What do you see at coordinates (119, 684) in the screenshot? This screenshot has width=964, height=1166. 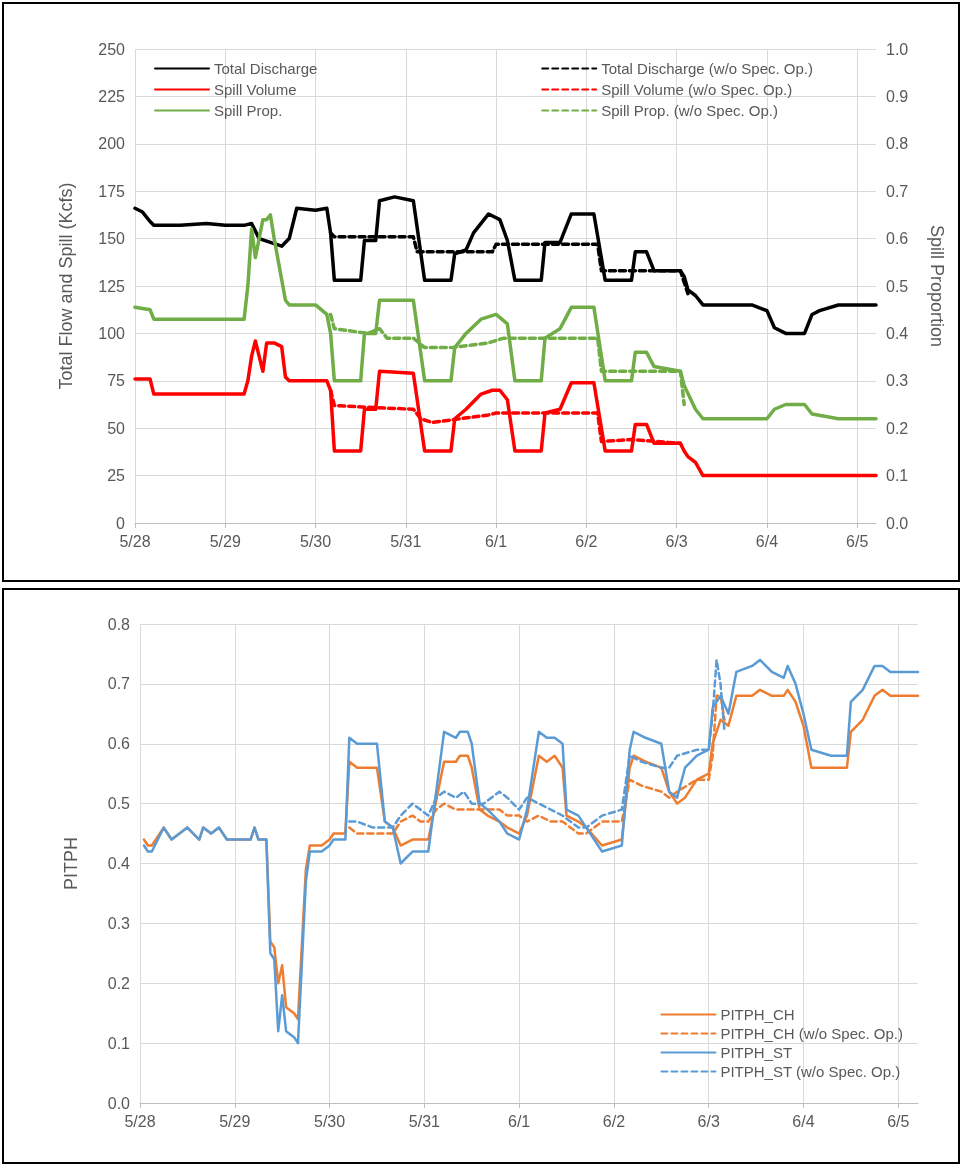 I see `y-tick-label: 0.7` at bounding box center [119, 684].